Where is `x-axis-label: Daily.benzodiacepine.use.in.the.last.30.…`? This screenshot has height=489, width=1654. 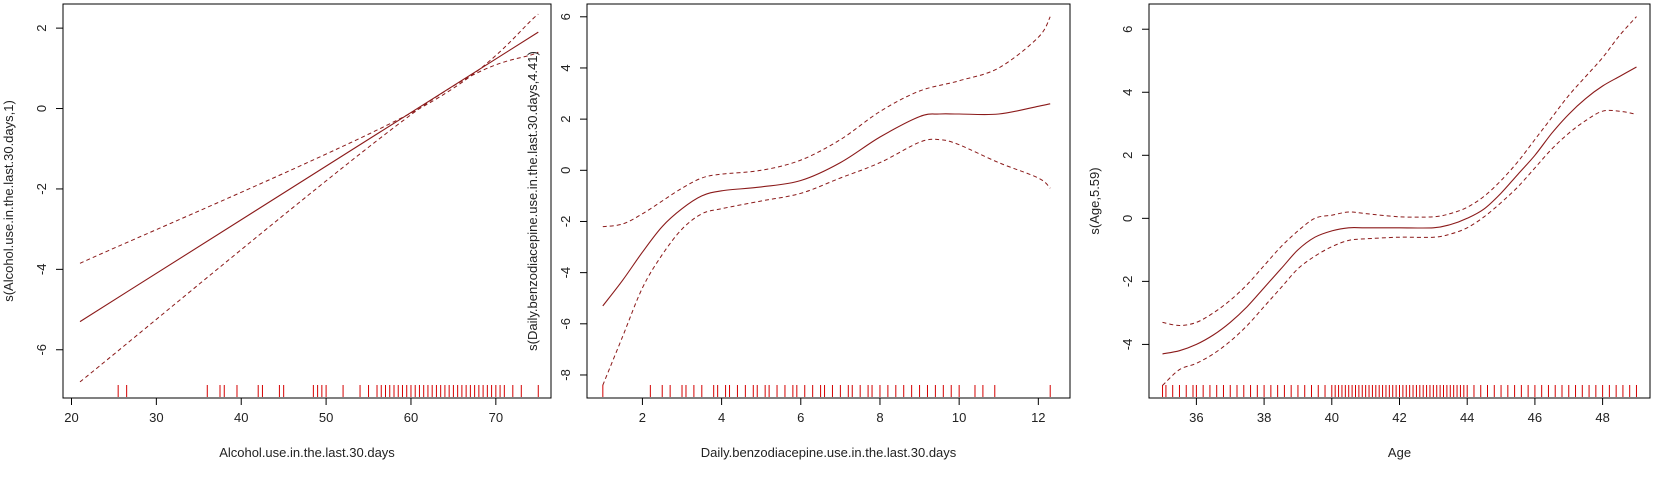 x-axis-label: Daily.benzodiacepine.use.in.the.last.30.… is located at coordinates (829, 452).